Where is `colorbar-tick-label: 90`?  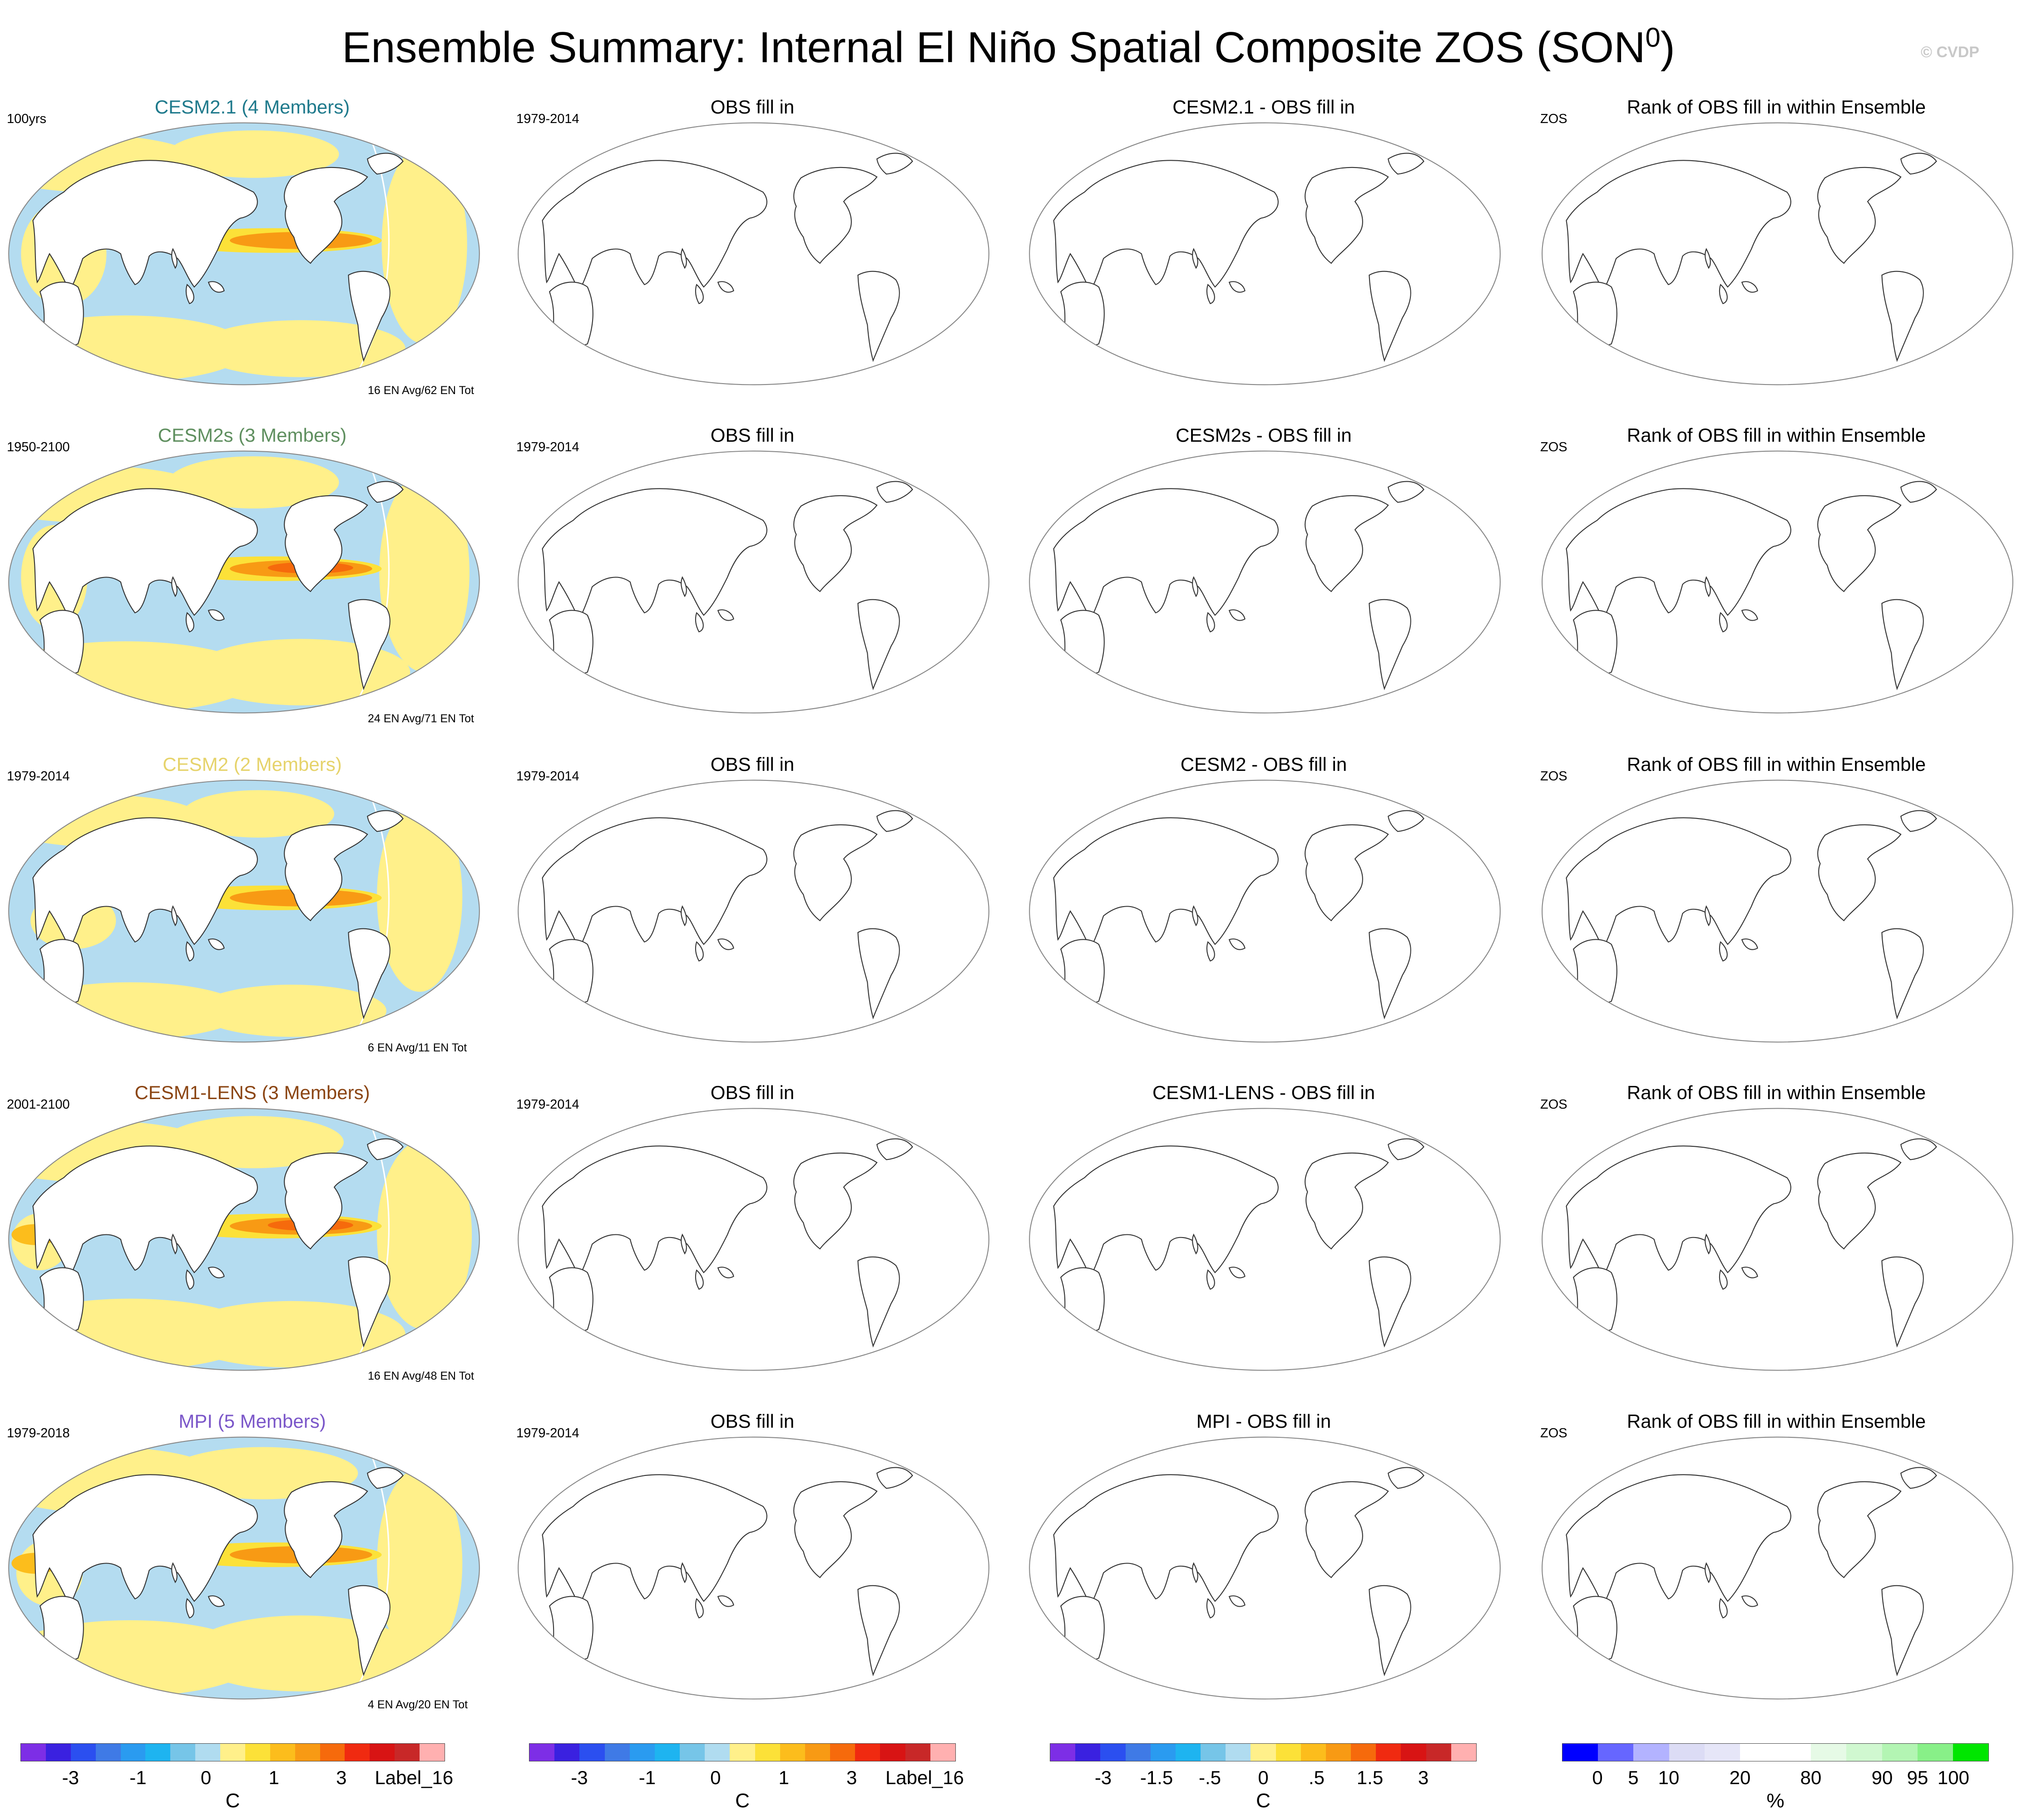 colorbar-tick-label: 90 is located at coordinates (1882, 1778).